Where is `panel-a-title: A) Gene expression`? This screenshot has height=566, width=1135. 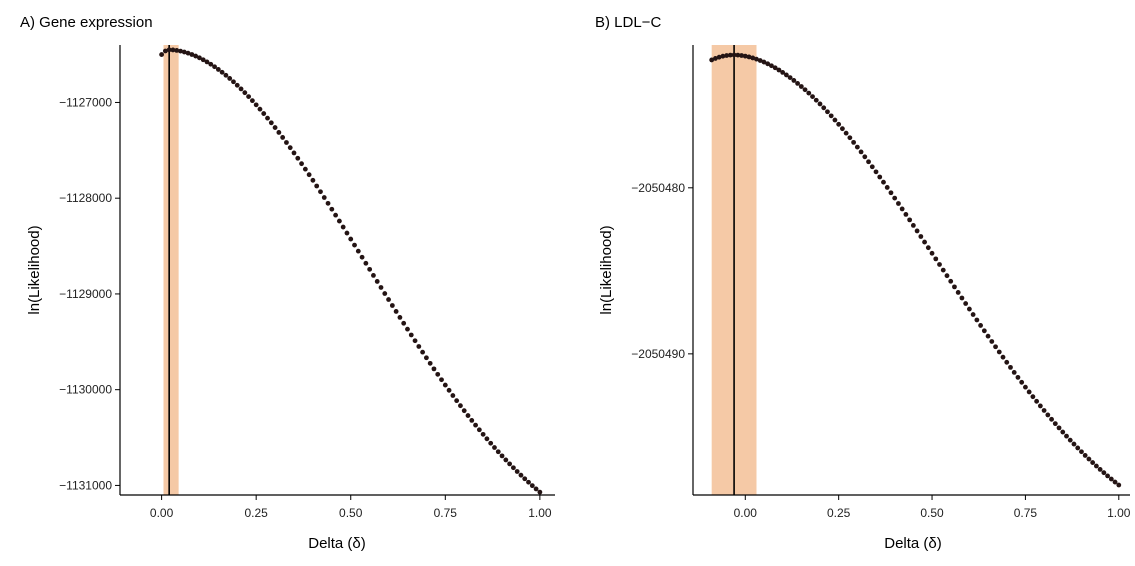
panel-a-title: A) Gene expression is located at coordinates (86, 22).